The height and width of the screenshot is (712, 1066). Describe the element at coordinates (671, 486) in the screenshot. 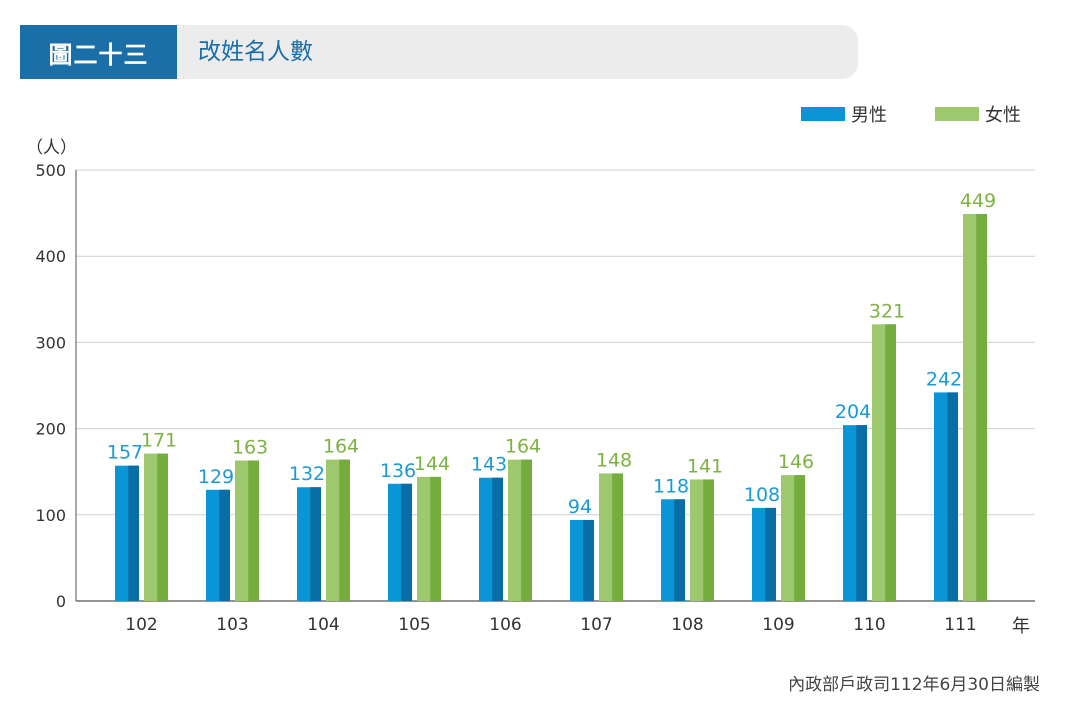

I see `data-label-male: 118` at that location.